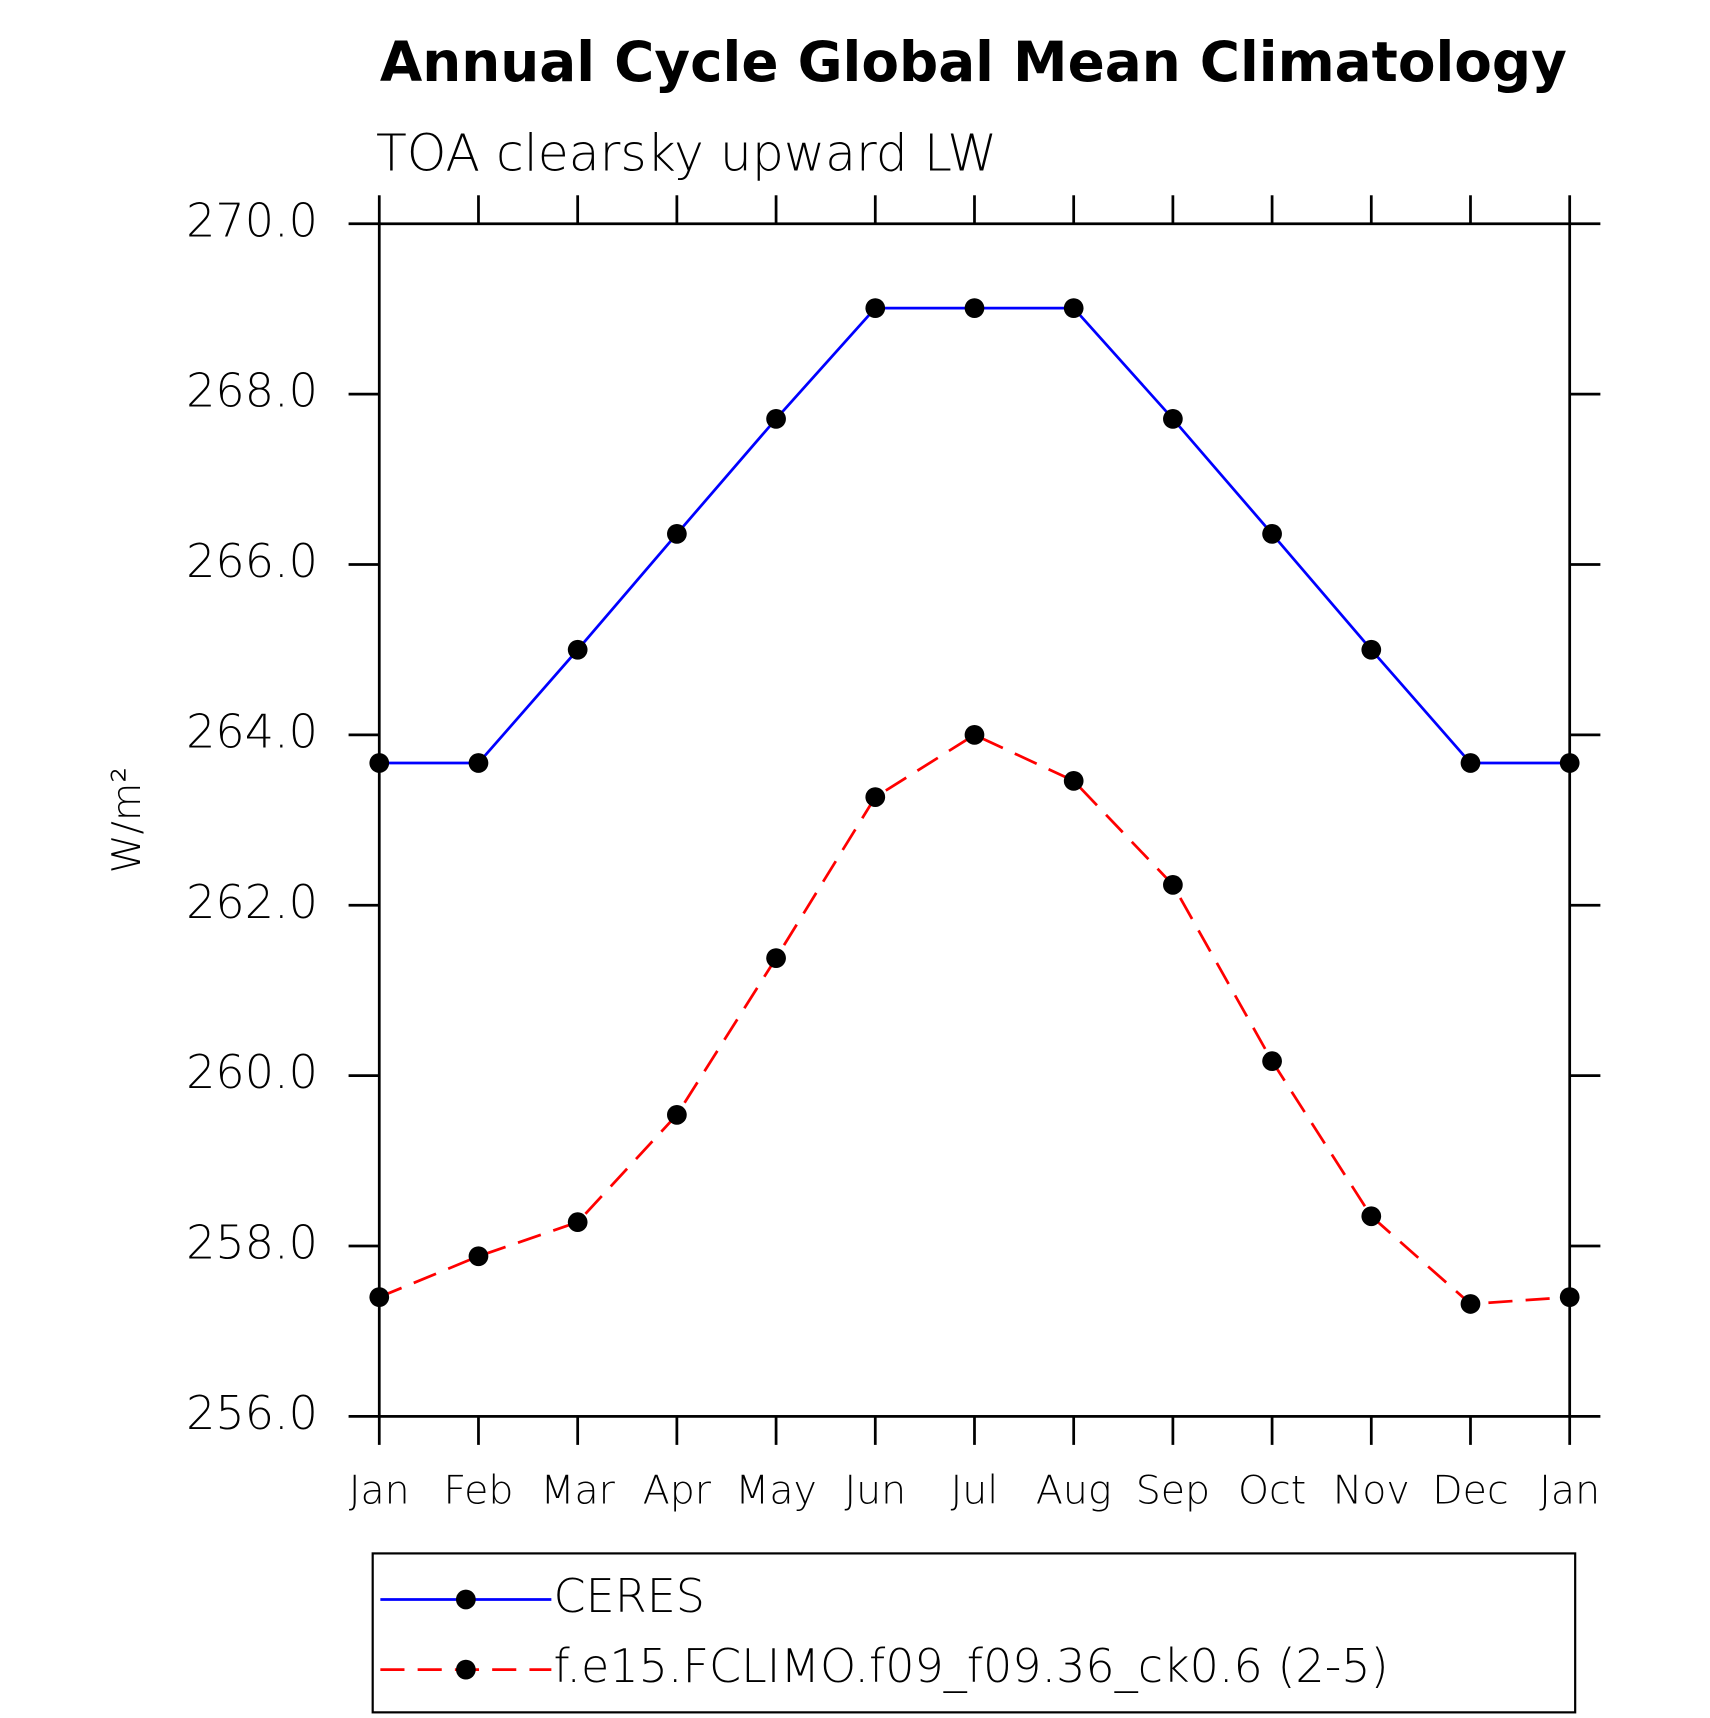  I want to click on y-axis-label: W/m², so click(127, 820).